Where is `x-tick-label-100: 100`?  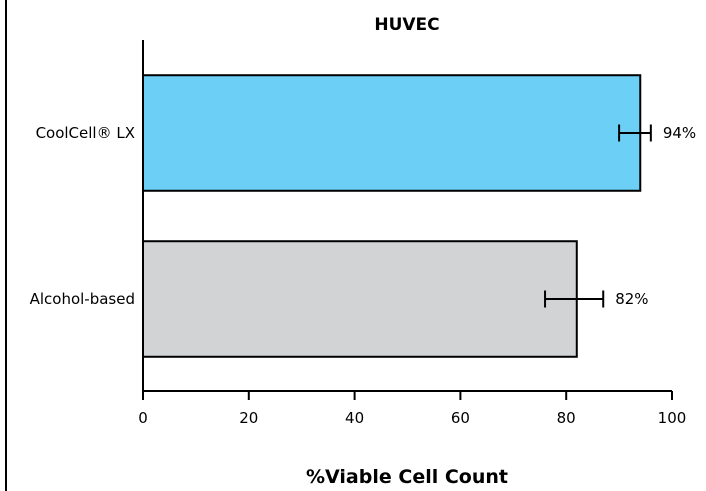 x-tick-label-100: 100 is located at coordinates (672, 418).